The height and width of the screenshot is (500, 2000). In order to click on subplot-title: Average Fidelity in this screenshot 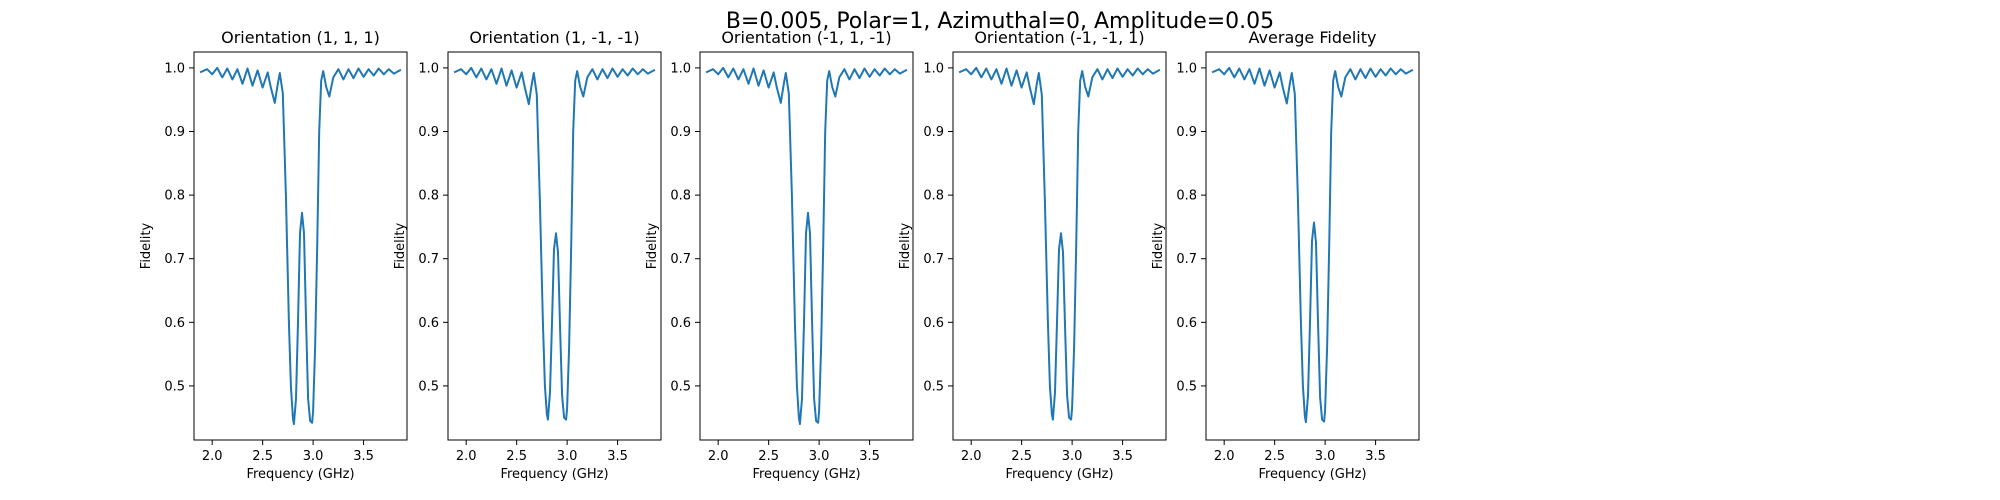, I will do `click(1313, 37)`.